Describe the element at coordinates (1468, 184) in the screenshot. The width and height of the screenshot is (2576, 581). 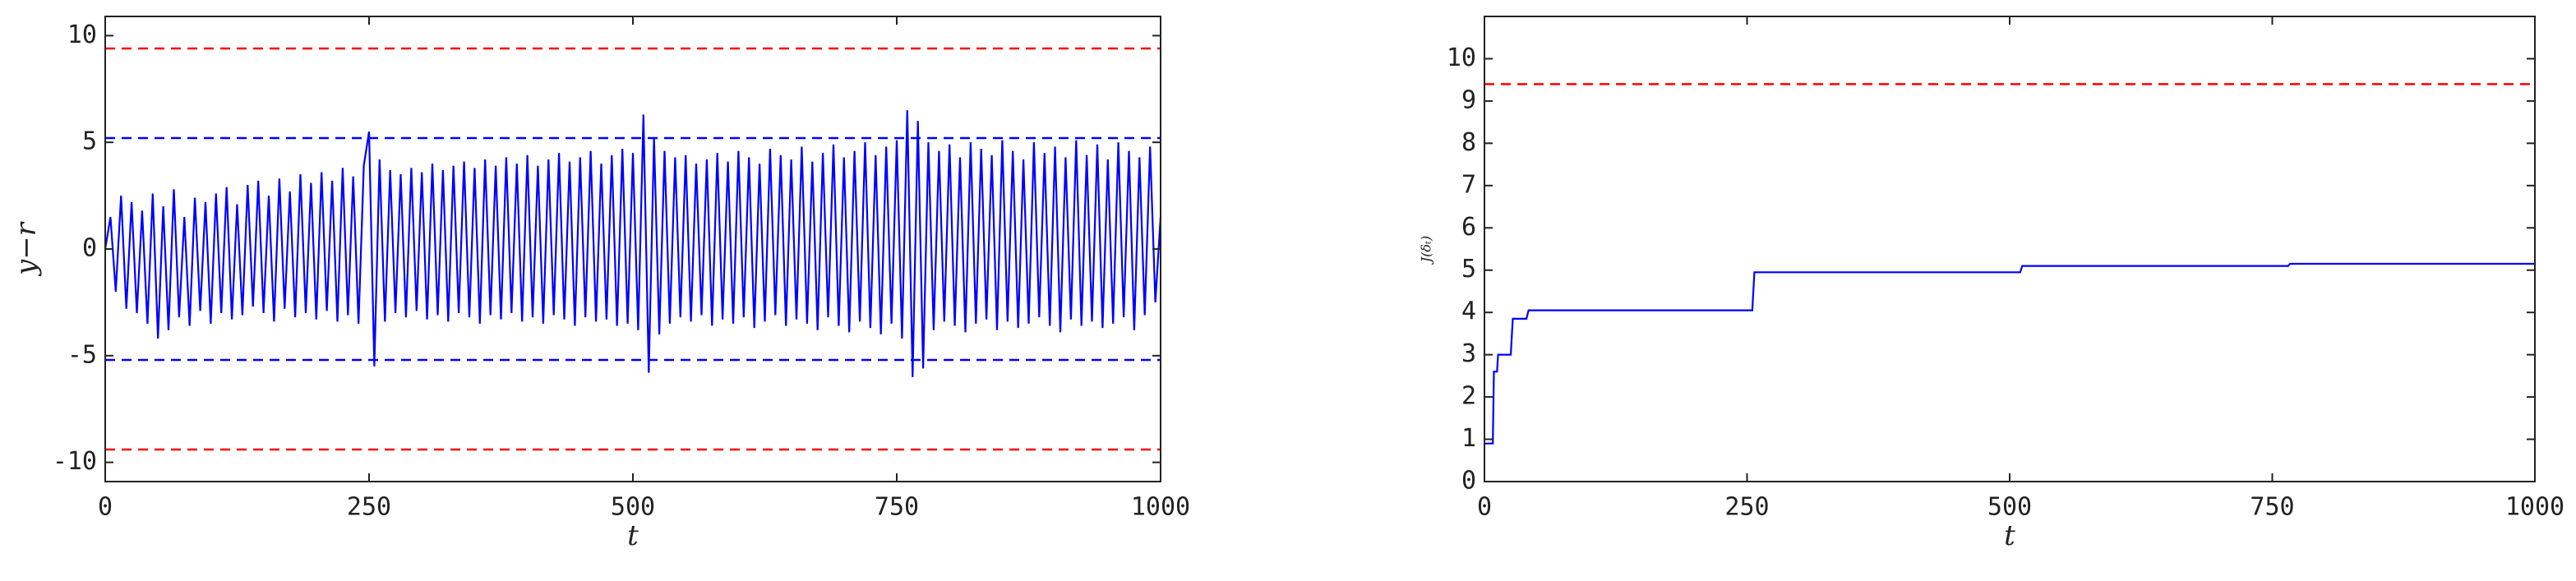
I see `y-tick-label: 7` at that location.